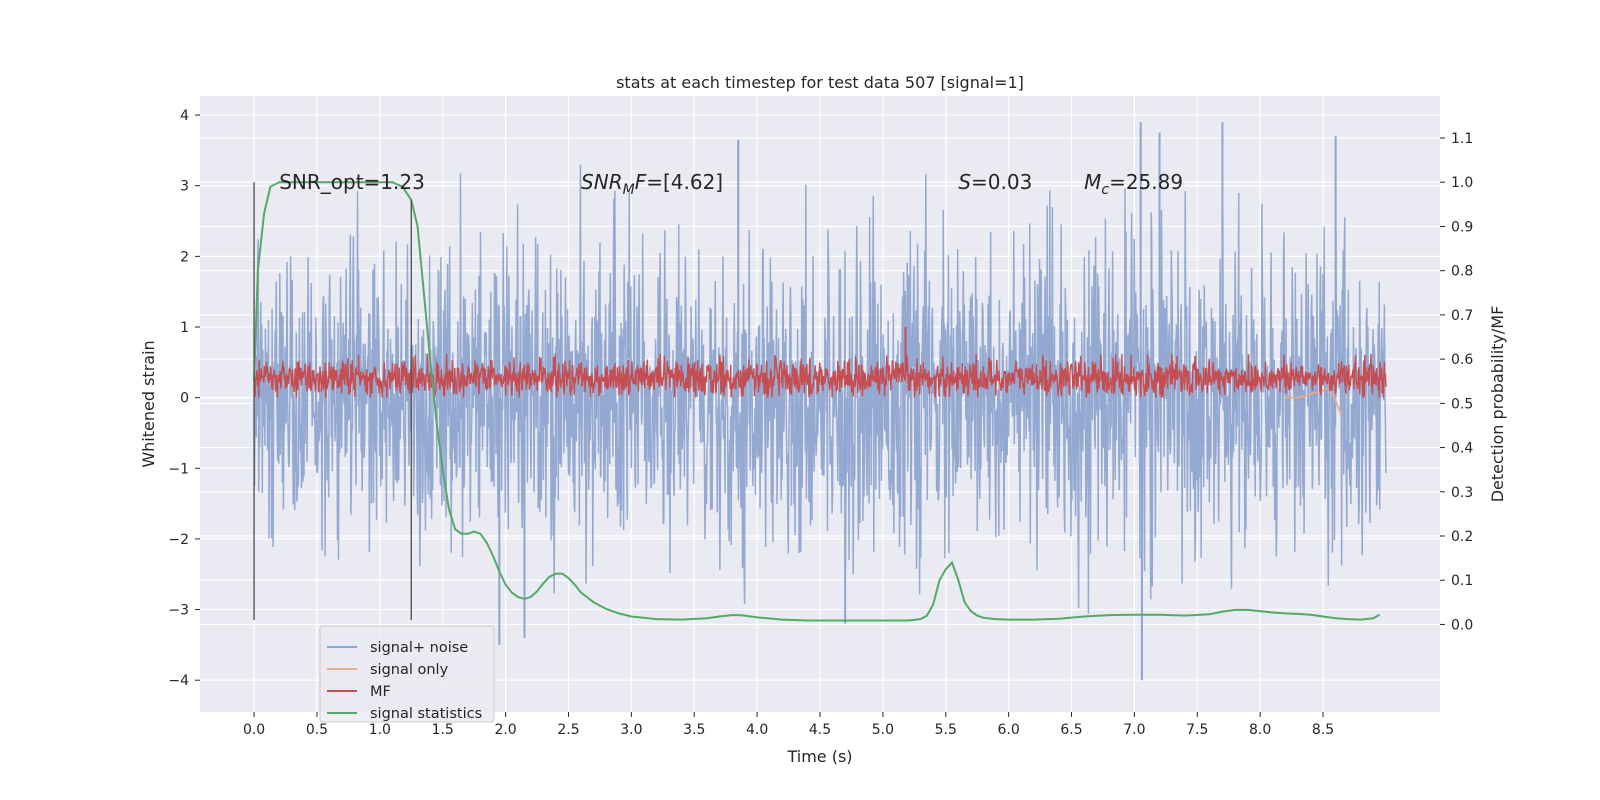 The height and width of the screenshot is (800, 1600). Describe the element at coordinates (1009, 730) in the screenshot. I see `x-tick-label: 6.0` at that location.